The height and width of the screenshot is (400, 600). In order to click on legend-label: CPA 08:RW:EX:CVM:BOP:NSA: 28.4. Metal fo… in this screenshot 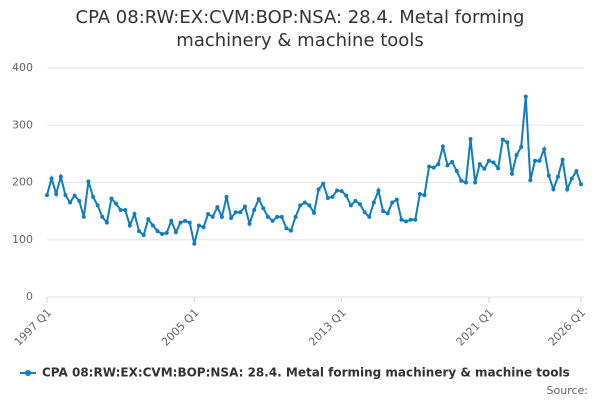, I will do `click(306, 373)`.